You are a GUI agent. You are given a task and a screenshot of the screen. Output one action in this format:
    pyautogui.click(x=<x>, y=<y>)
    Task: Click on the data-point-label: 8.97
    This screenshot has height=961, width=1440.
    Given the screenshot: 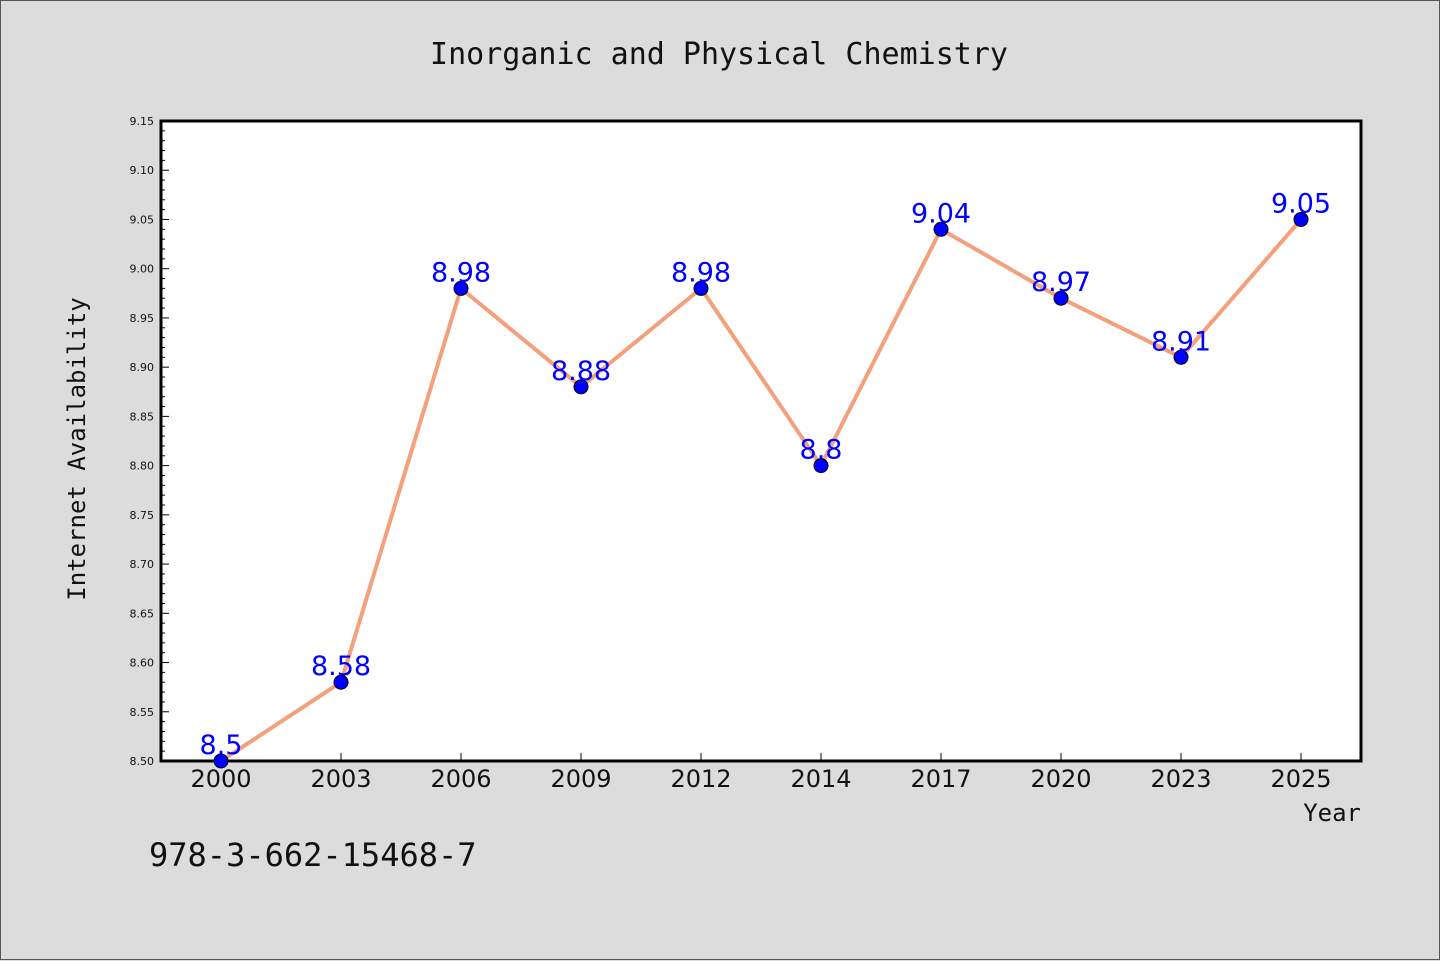 What is the action you would take?
    pyautogui.click(x=1061, y=282)
    